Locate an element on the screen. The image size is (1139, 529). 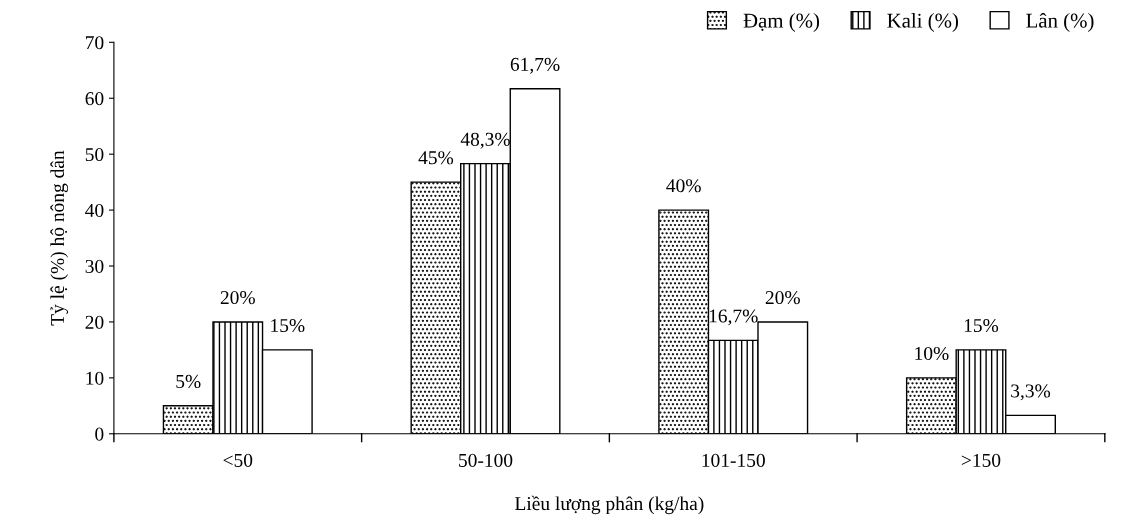
x-tick-label: <50 is located at coordinates (238, 460).